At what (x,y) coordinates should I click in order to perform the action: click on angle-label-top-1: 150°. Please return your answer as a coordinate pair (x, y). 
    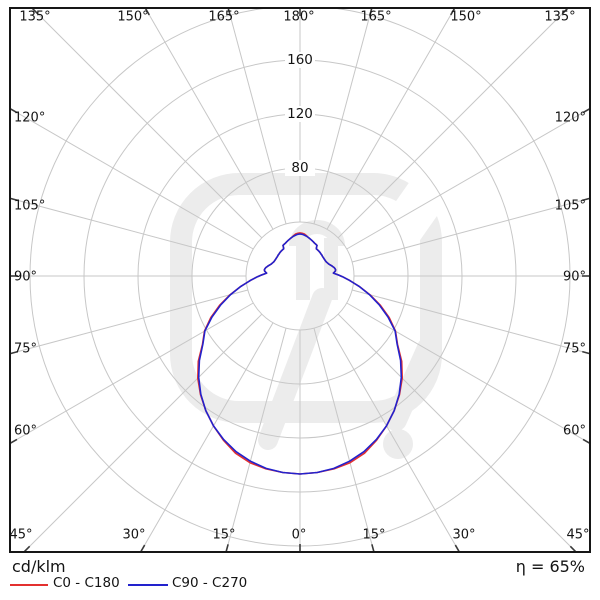
    Looking at the image, I should click on (132, 17).